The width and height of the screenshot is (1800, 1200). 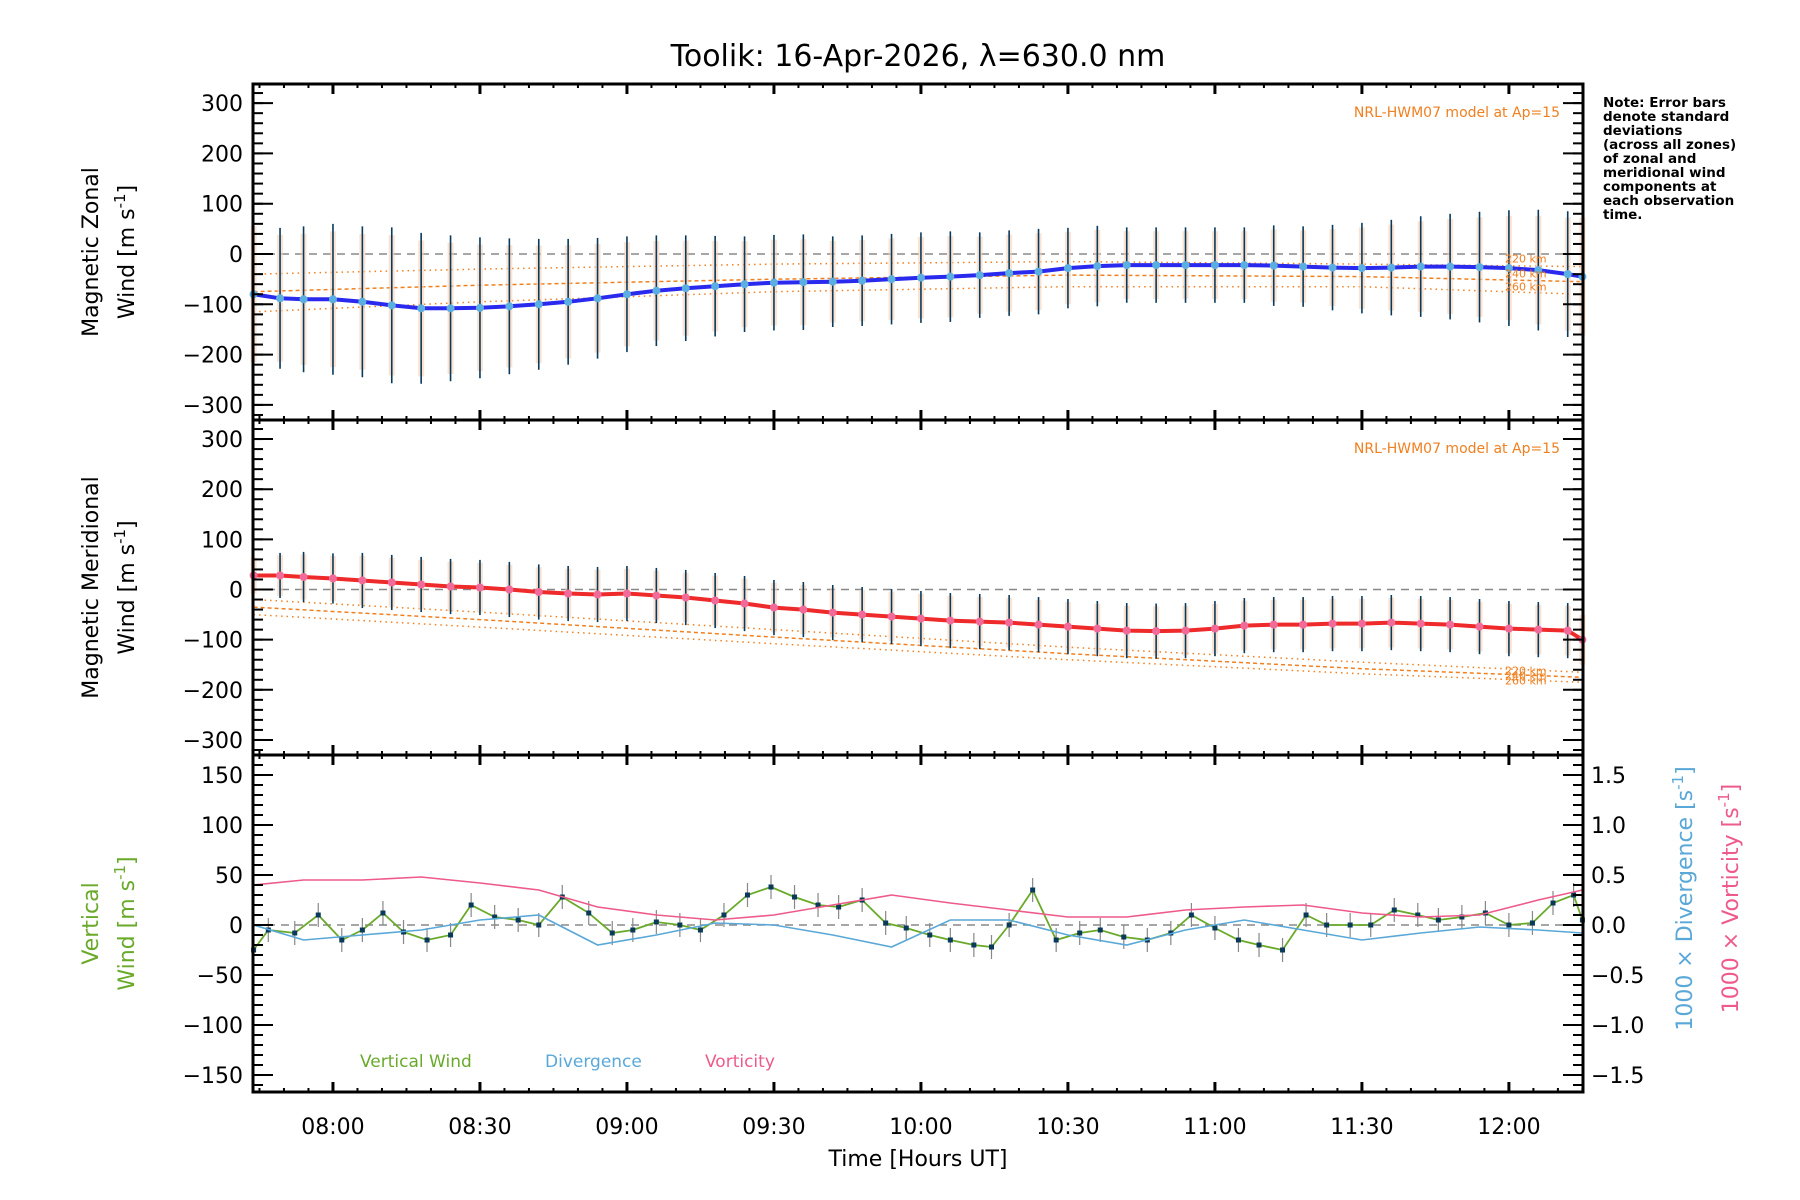 What do you see at coordinates (773, 1127) in the screenshot?
I see `x-tick-label: 09:30` at bounding box center [773, 1127].